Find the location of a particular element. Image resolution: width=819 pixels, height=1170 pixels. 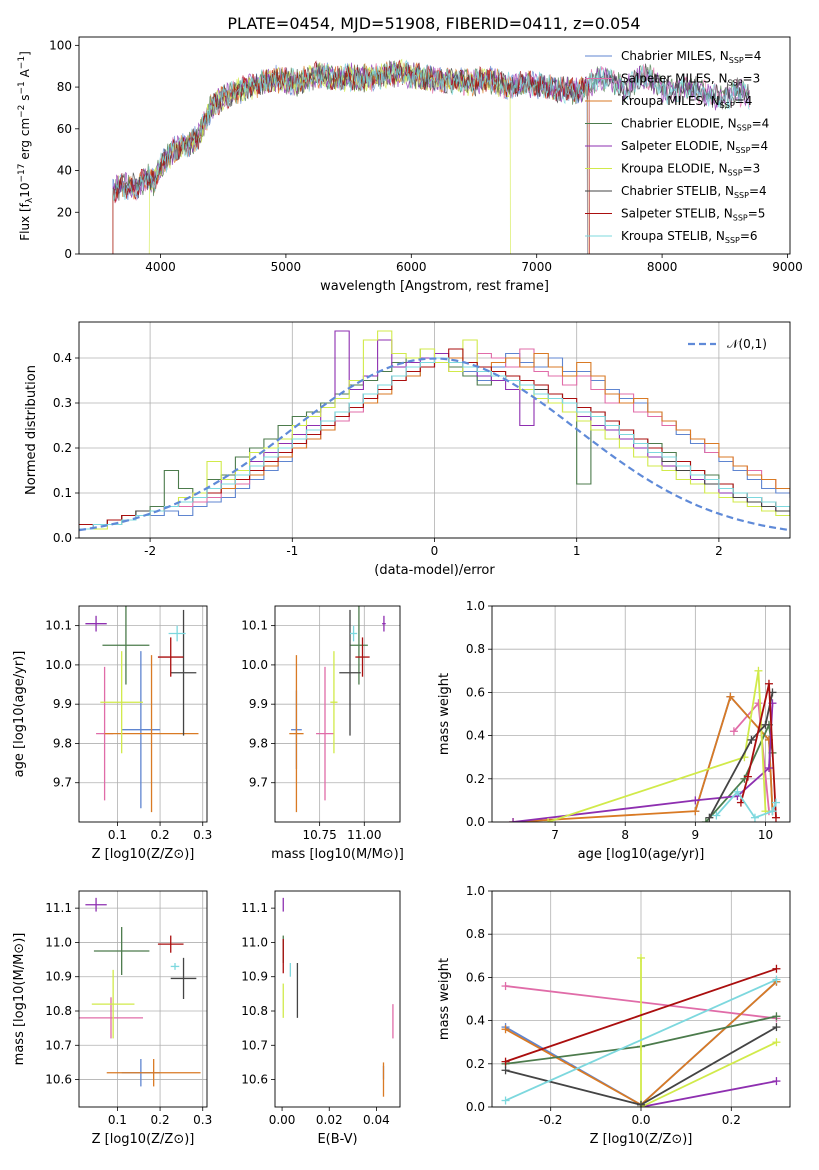

spectrum-line is located at coordinates (431, 130).